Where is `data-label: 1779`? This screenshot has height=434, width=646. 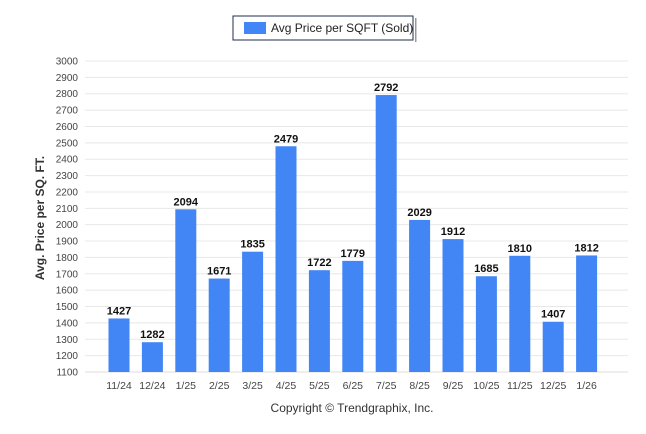
data-label: 1779 is located at coordinates (353, 254).